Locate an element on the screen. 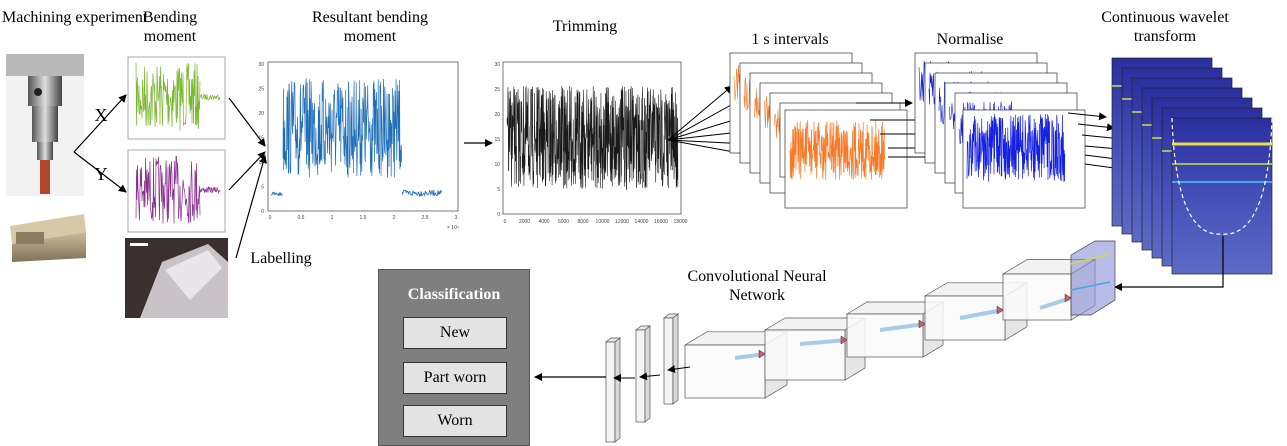  trimming-xtick: 2000 is located at coordinates (524, 222).